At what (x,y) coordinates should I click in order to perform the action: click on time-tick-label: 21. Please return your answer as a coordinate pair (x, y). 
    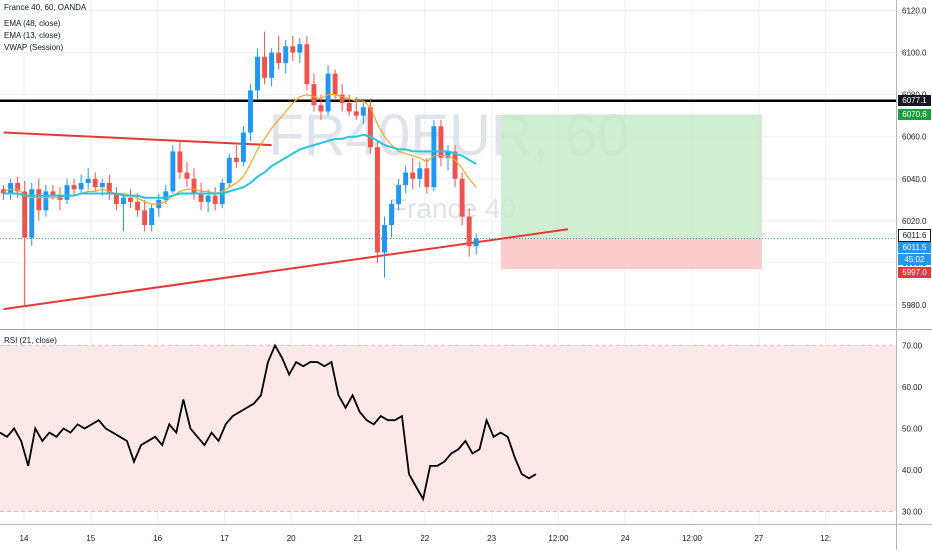
    Looking at the image, I should click on (358, 538).